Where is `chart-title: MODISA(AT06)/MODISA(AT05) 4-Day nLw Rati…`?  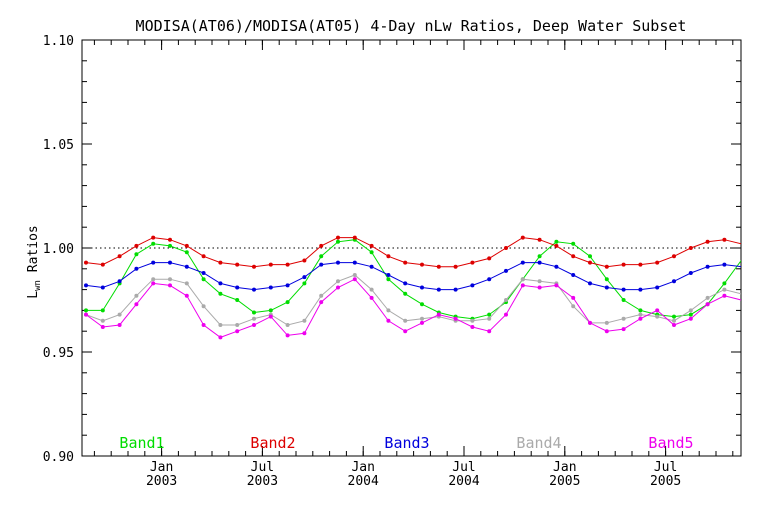 chart-title: MODISA(AT06)/MODISA(AT05) 4-Day nLw Rati… is located at coordinates (411, 26).